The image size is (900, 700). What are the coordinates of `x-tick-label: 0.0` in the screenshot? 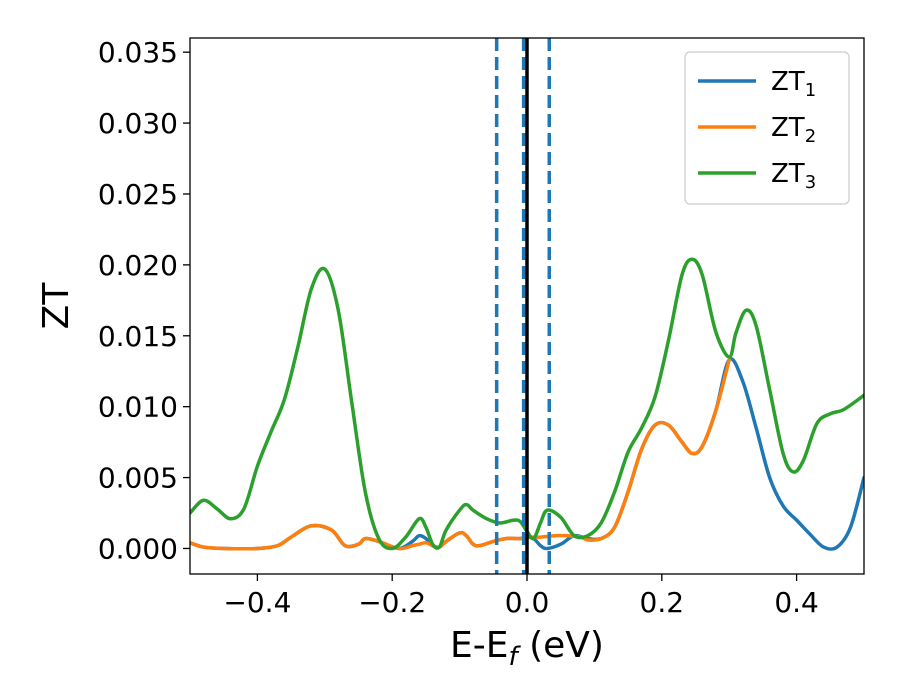 It's located at (527, 602).